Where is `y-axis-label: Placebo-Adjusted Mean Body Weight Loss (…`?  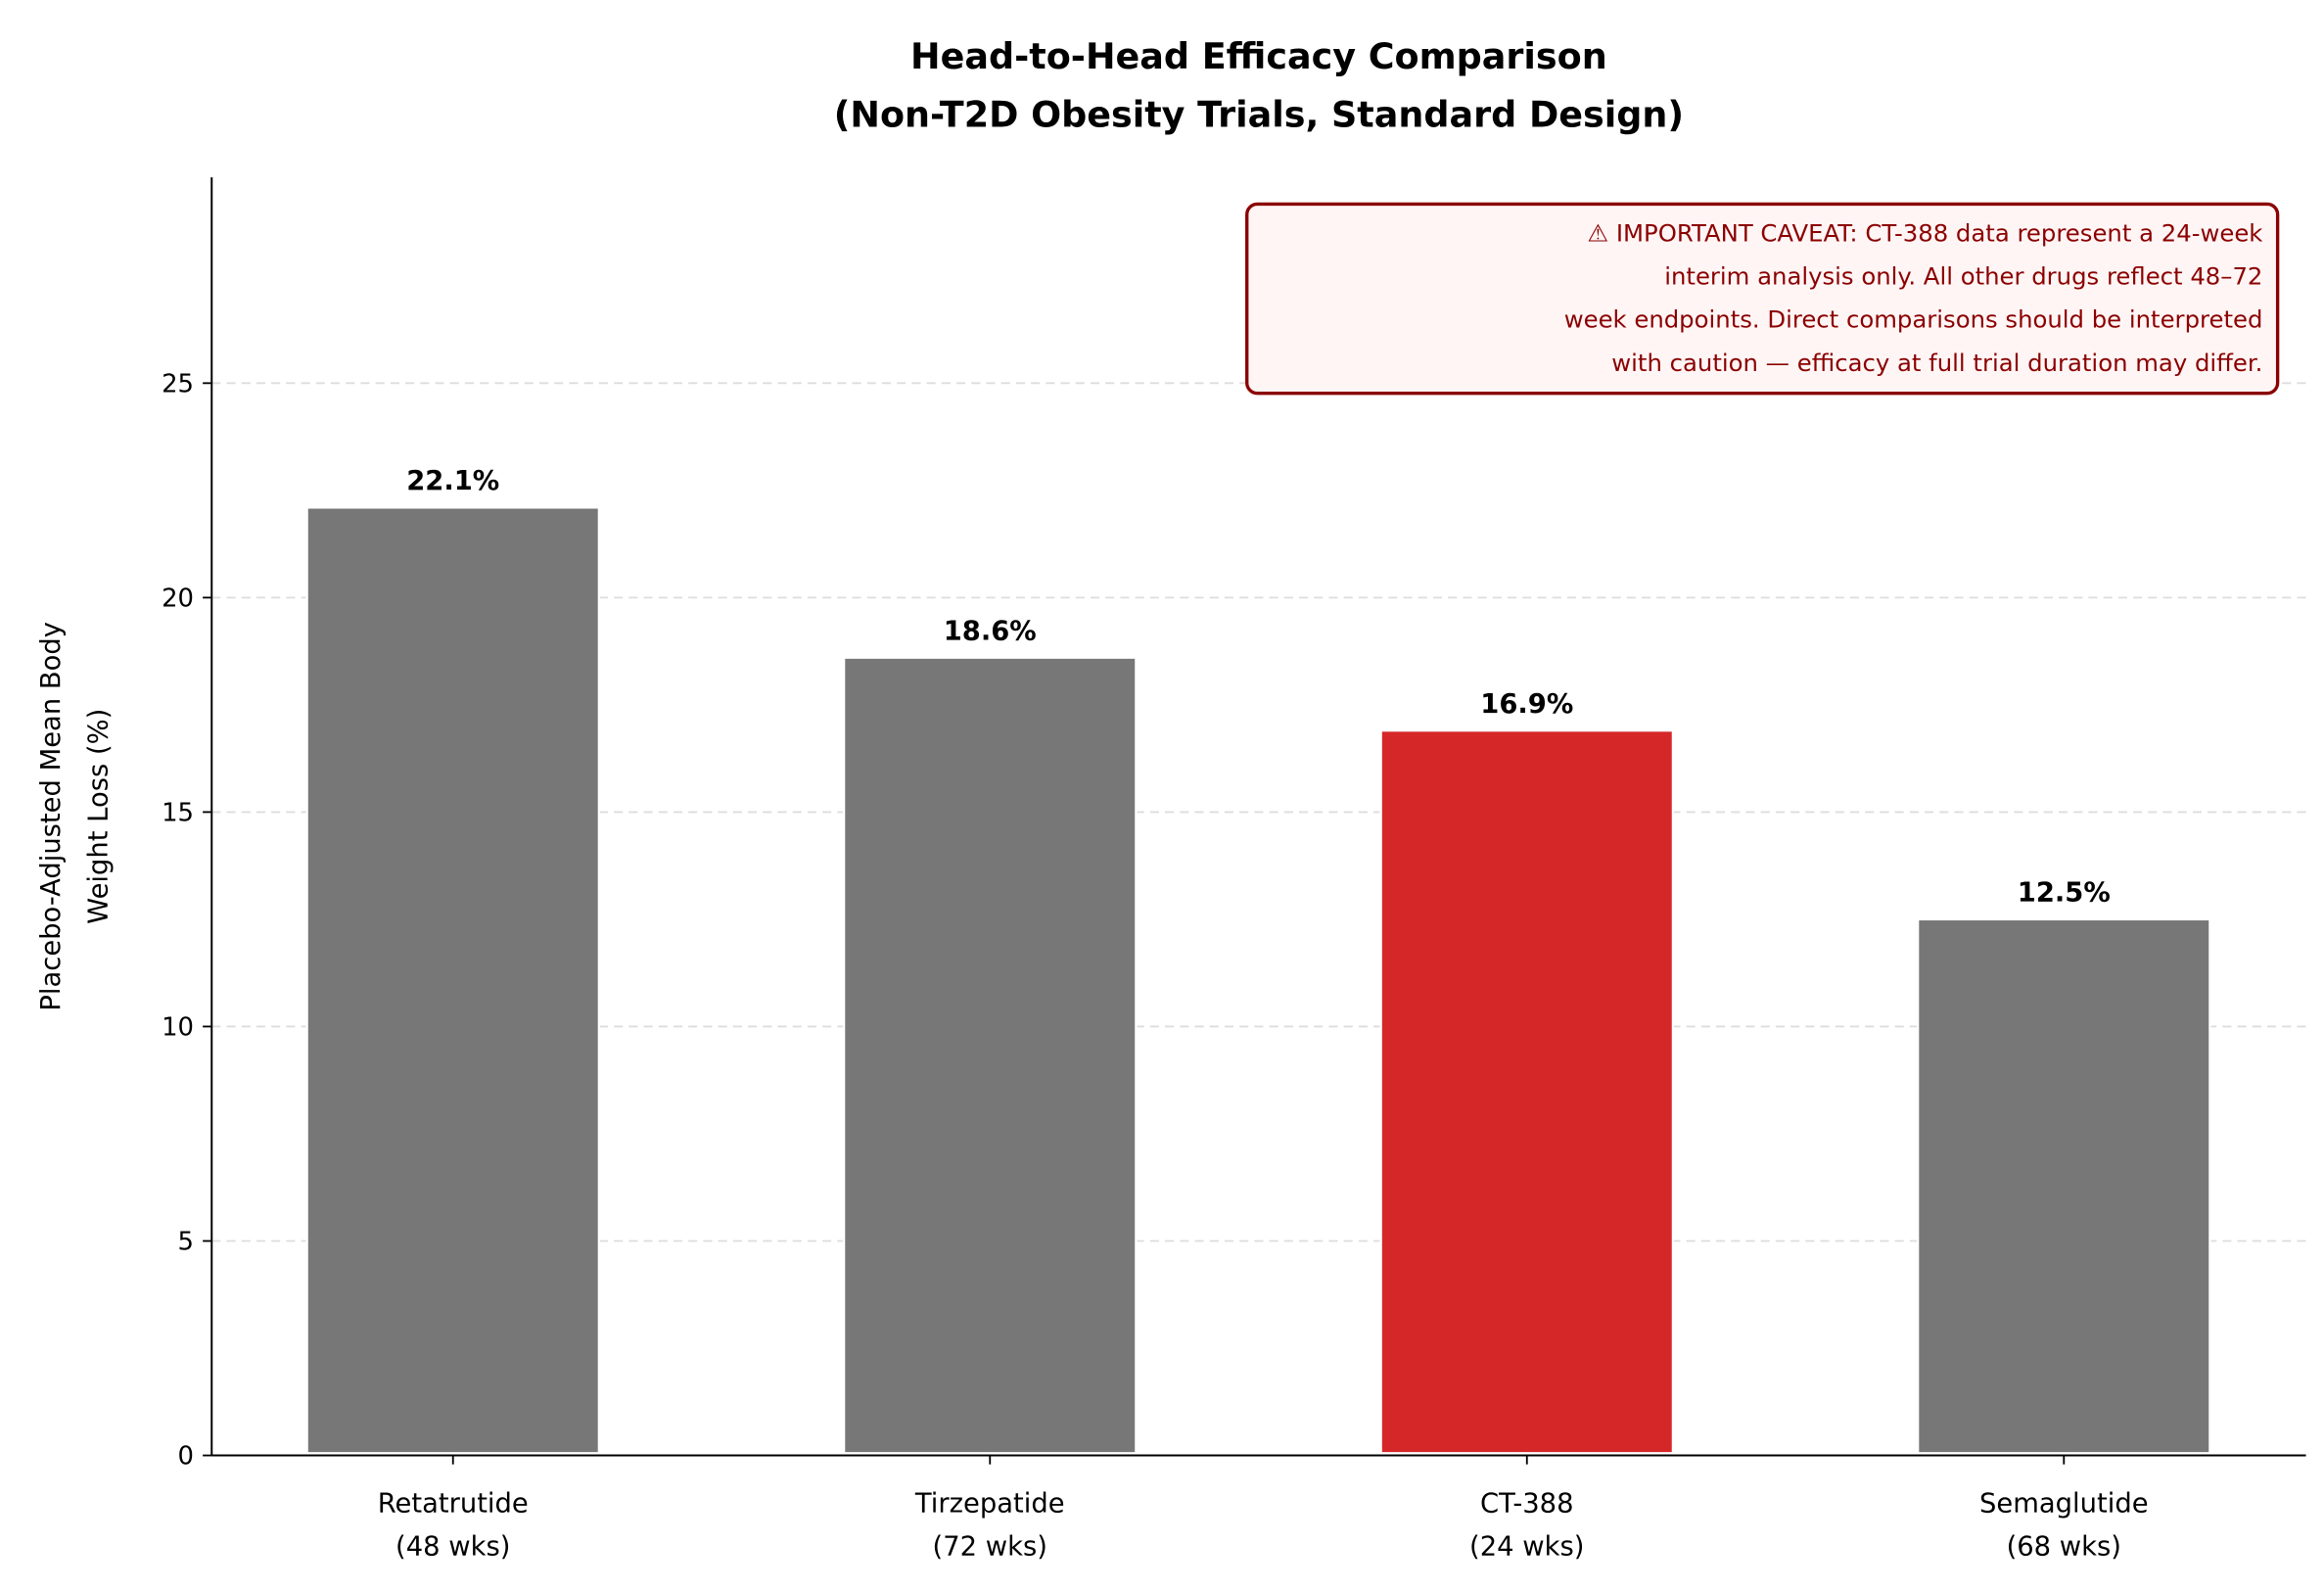
y-axis-label: Placebo-Adjusted Mean Body Weight Loss (… is located at coordinates (75, 816).